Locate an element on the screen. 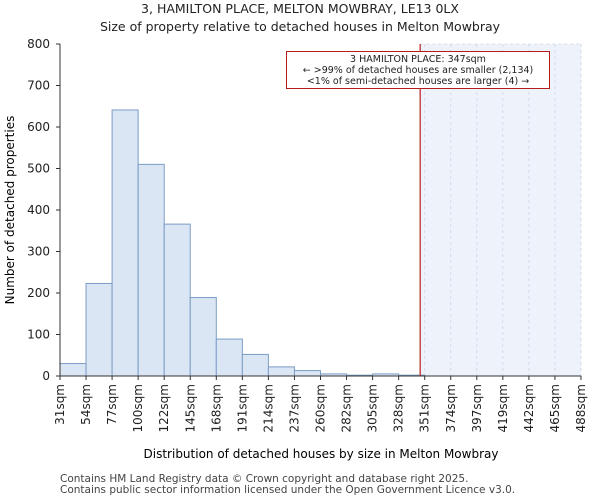  x-tick-label: 419sqm is located at coordinates (503, 408).